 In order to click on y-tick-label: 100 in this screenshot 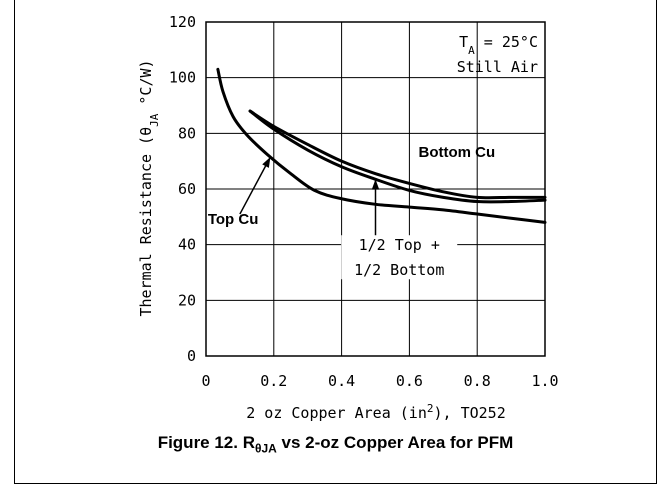, I will do `click(182, 78)`.